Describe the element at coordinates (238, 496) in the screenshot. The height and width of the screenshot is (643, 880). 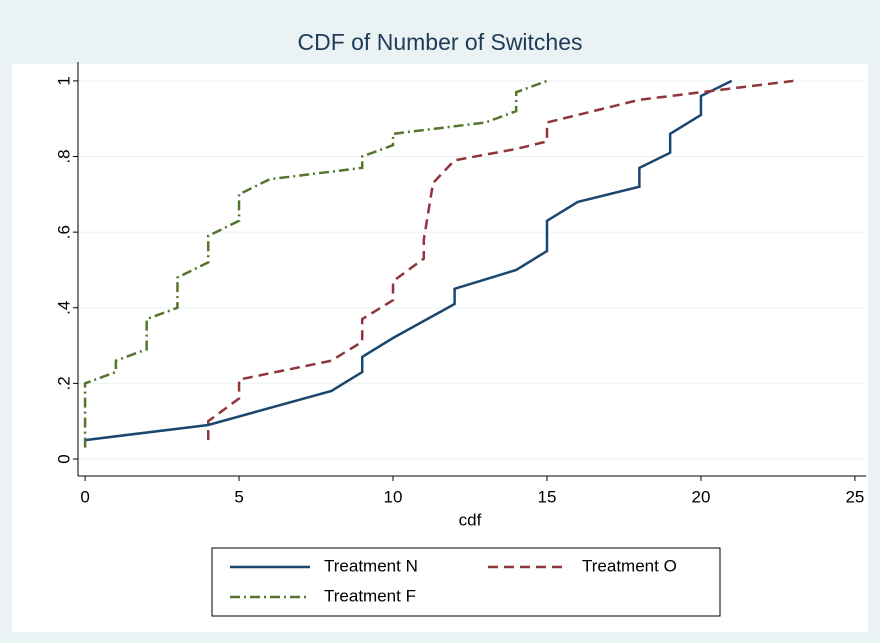
I see `x-tick-label: 5` at that location.